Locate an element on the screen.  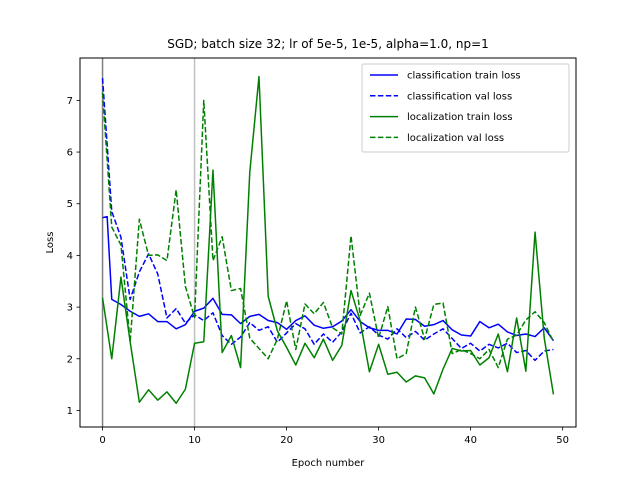
x-tick-label: 50 is located at coordinates (562, 440).